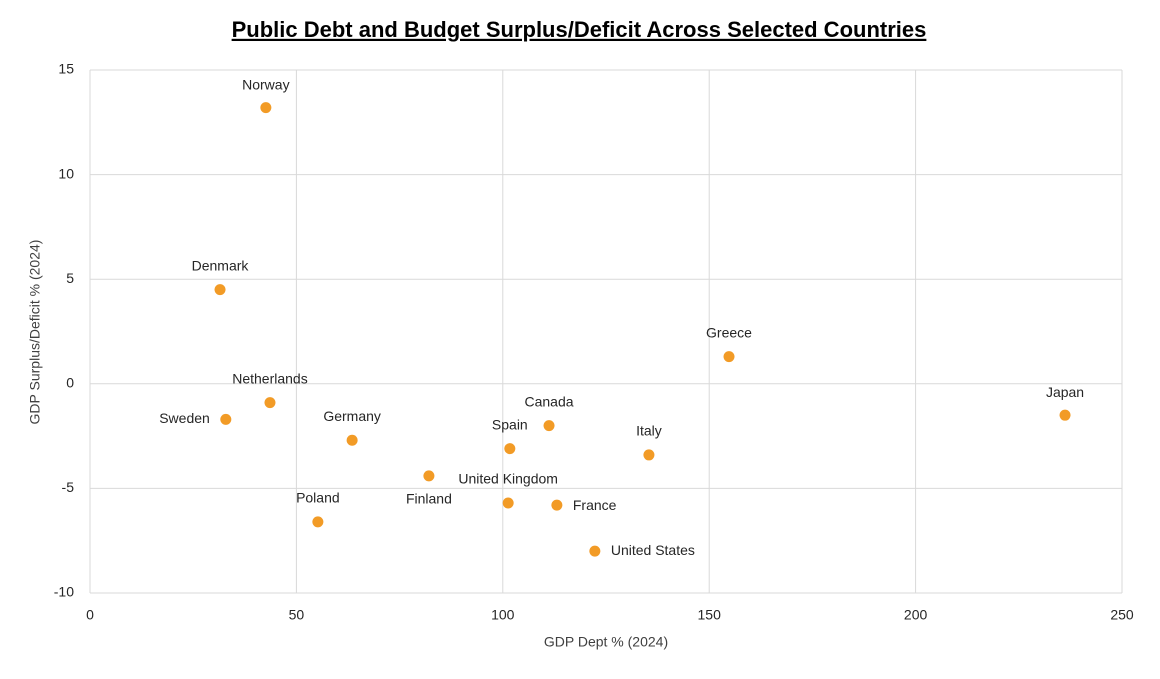 This screenshot has width=1160, height=679. What do you see at coordinates (1122, 615) in the screenshot?
I see `x-tick-label: 250` at bounding box center [1122, 615].